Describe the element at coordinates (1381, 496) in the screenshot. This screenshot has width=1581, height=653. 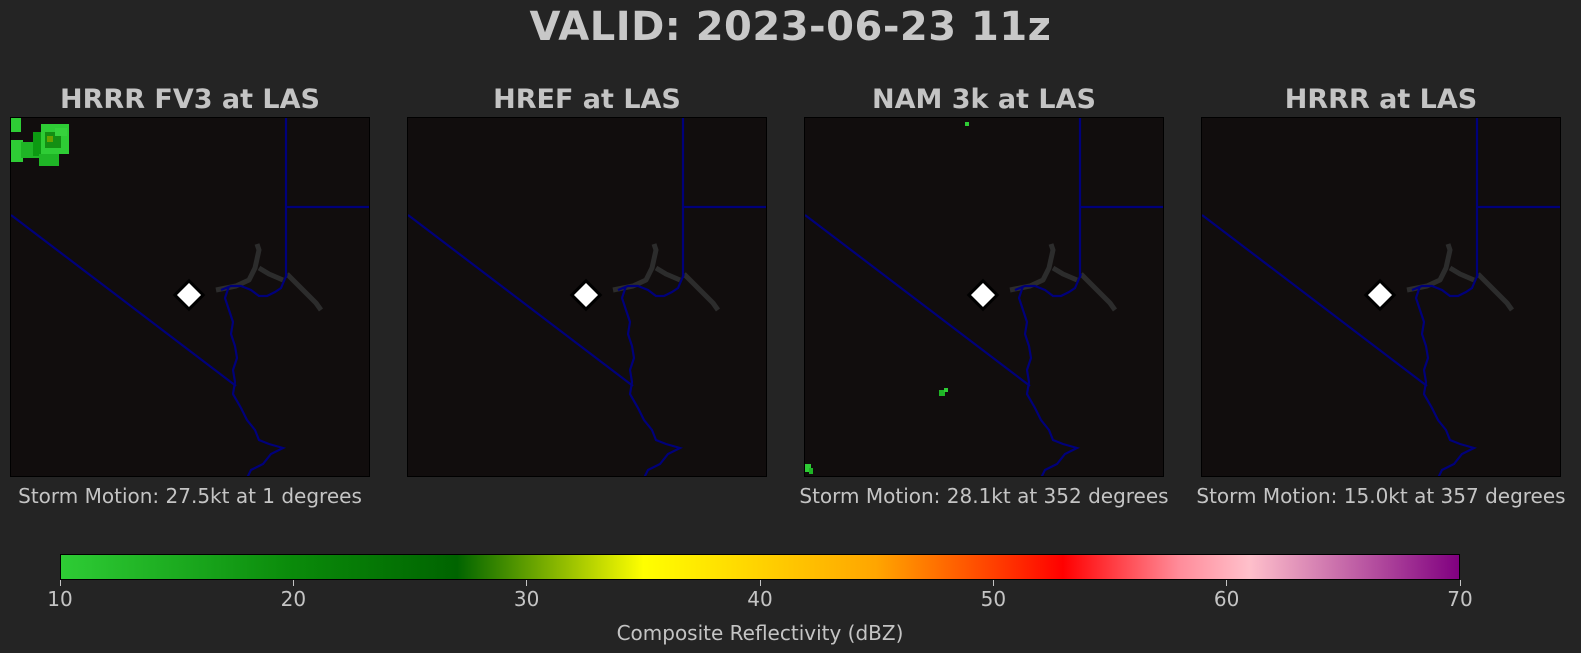
I see `storm-motion-hrrr: Storm Motion: 15.0kt at 357 degrees` at that location.